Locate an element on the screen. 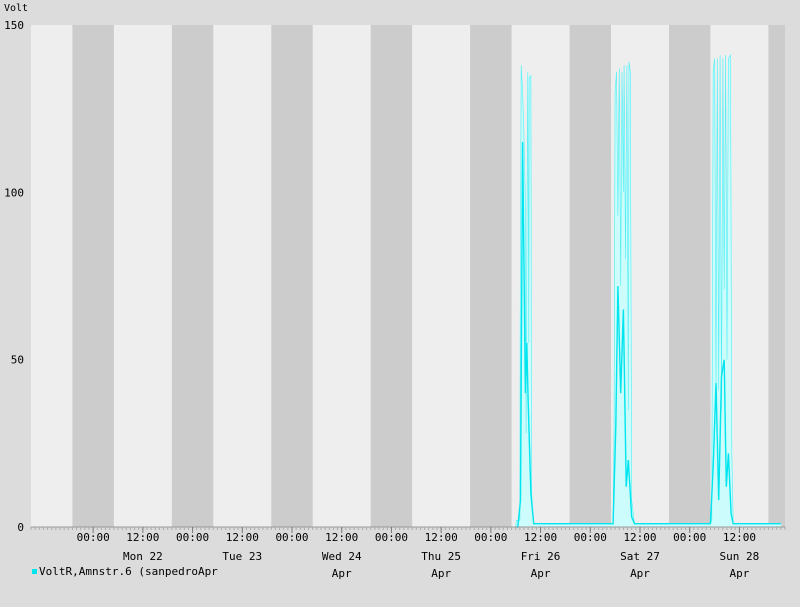  legend: VoltR,Amnstr.6 (sanpedroApr is located at coordinates (125, 571).